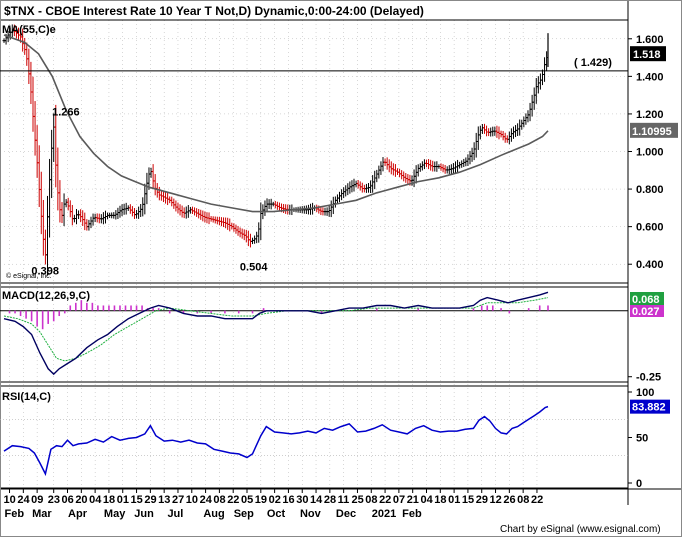 The height and width of the screenshot is (537, 682). I want to click on x-day-label-23: 28, so click(330, 500).